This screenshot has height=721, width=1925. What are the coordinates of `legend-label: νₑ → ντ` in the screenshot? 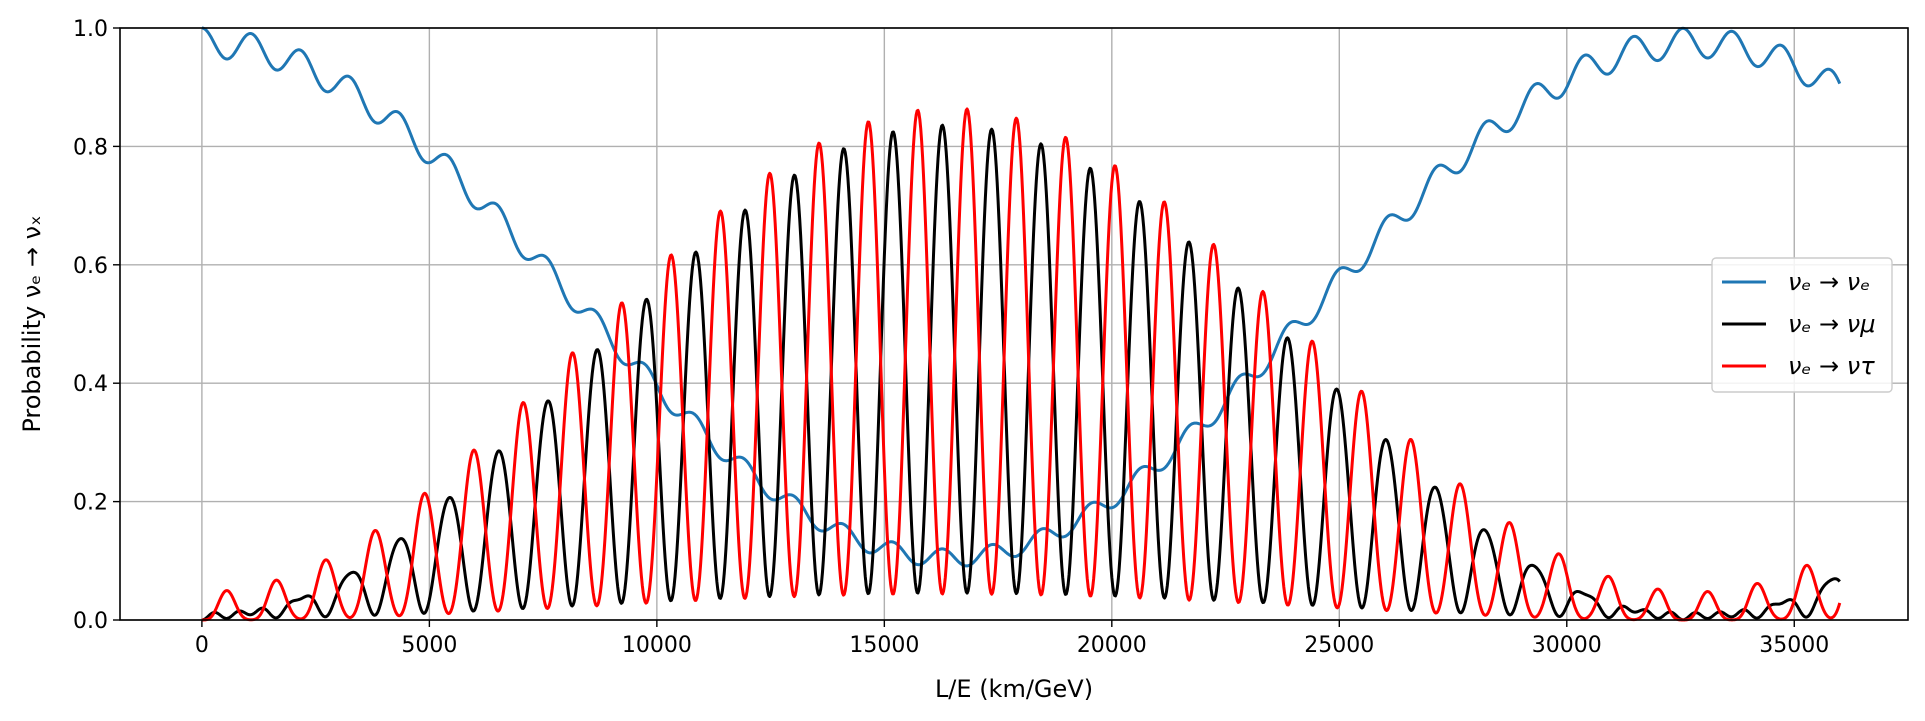 It's located at (1831, 366).